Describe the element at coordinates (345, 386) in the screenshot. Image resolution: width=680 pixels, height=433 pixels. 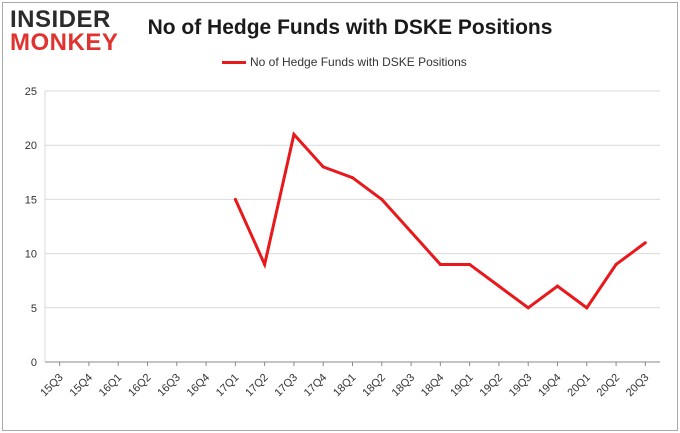
I see `x-tick-label: 18Q1` at that location.